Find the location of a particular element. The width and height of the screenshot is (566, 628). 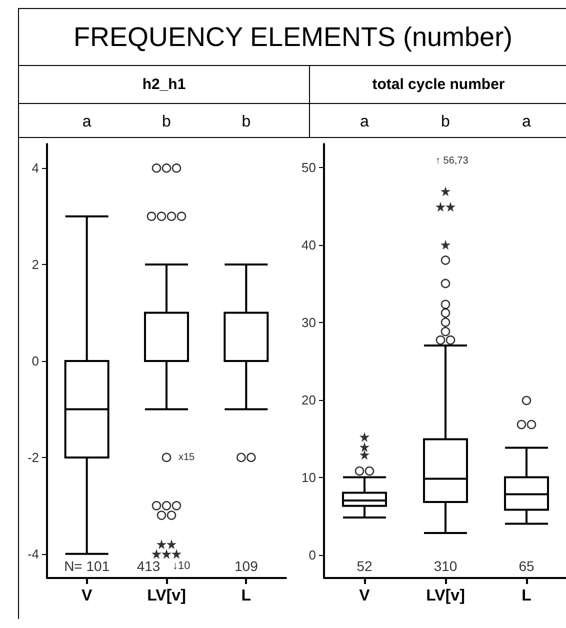

annotation: 65 is located at coordinates (526, 566).